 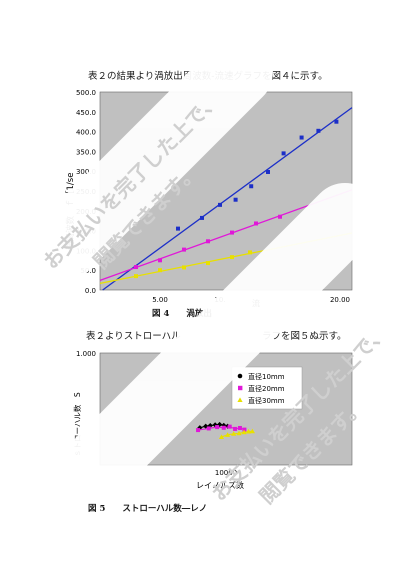 What do you see at coordinates (266, 376) in the screenshot?
I see `fig5-legend-label: 直径10mm` at bounding box center [266, 376].